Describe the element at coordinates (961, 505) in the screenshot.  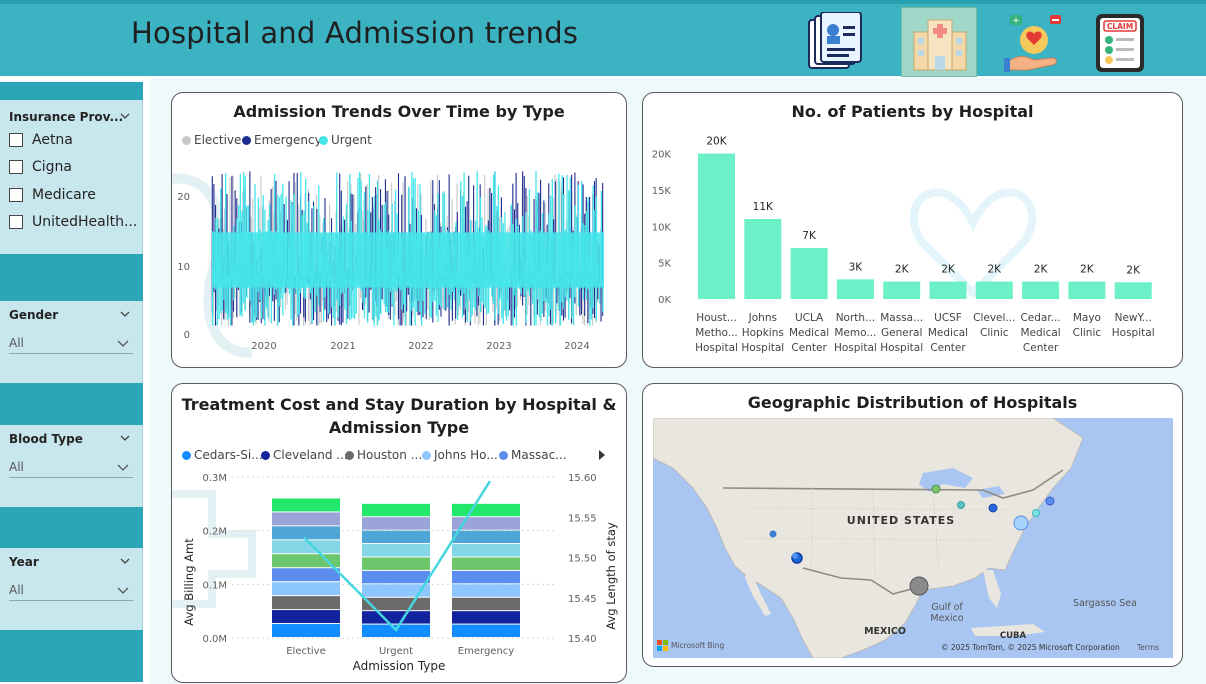
I see `map-bubble-cleveland-northwestern` at that location.